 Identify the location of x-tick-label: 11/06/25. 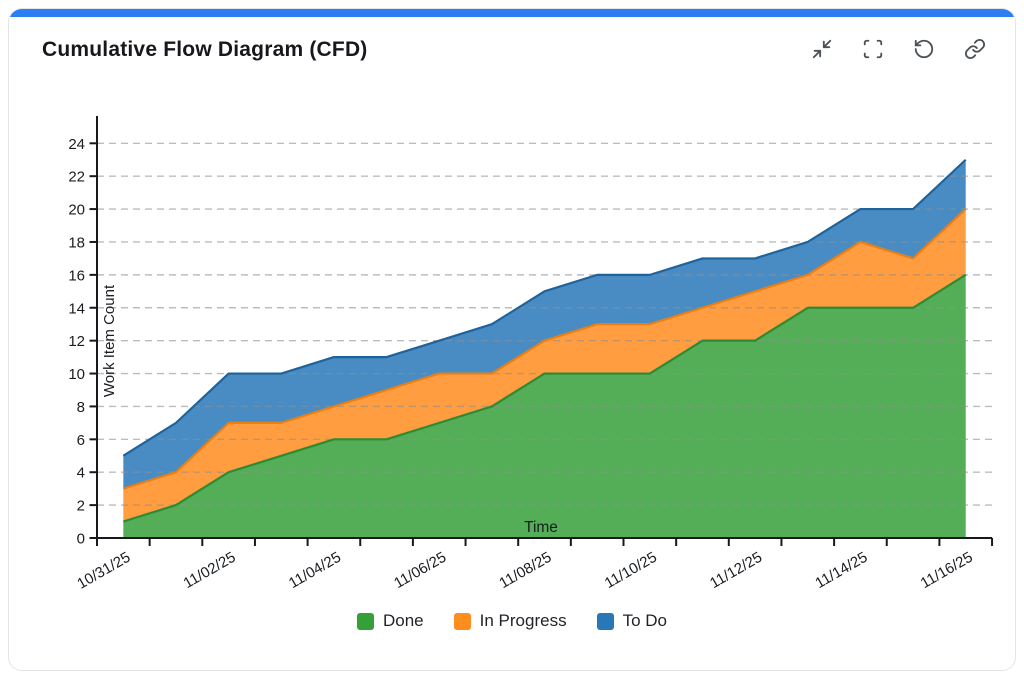
(420, 570).